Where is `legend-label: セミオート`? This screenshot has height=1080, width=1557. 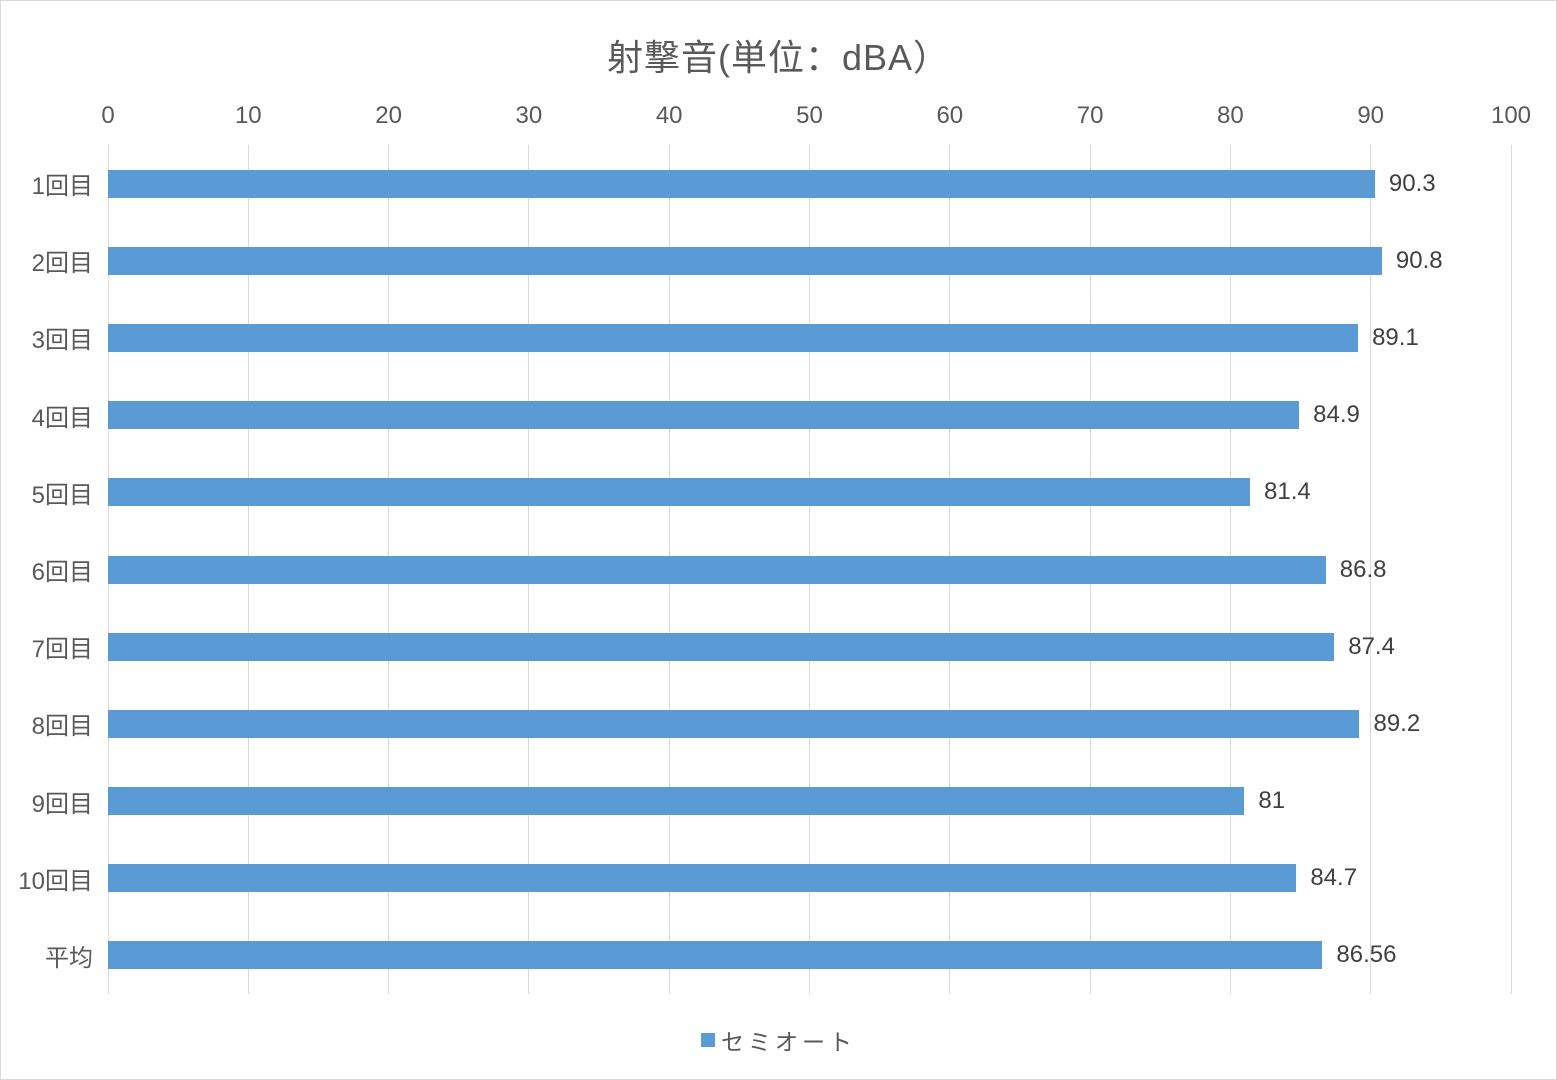 legend-label: セミオート is located at coordinates (788, 1042).